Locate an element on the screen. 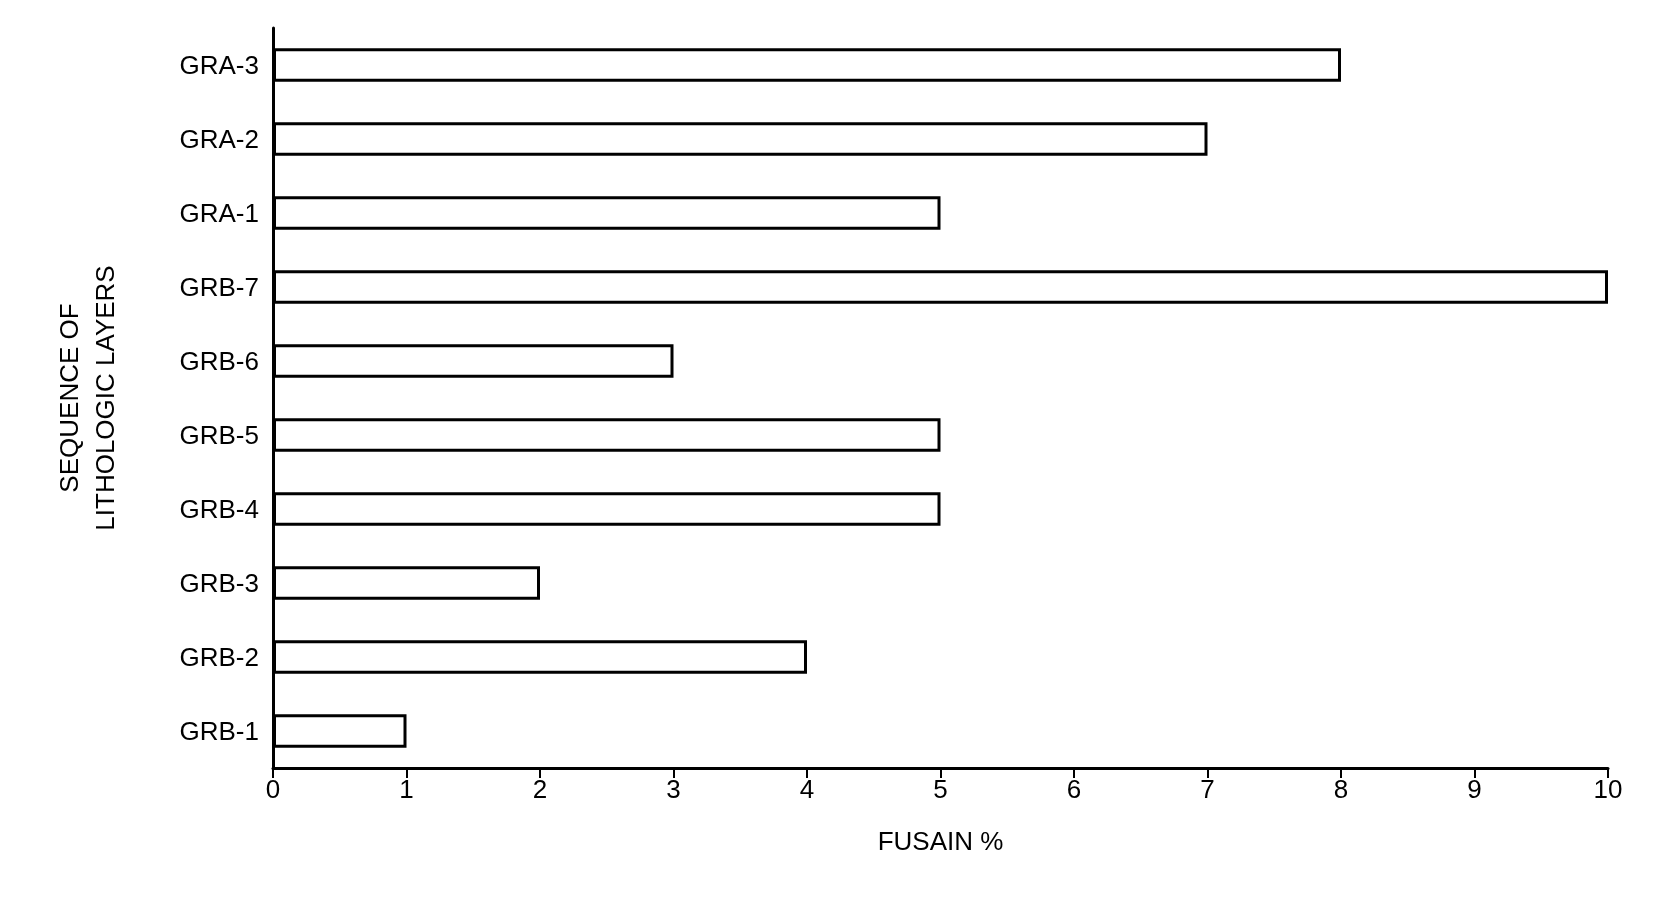  x-tick-label: 6 is located at coordinates (1074, 789).